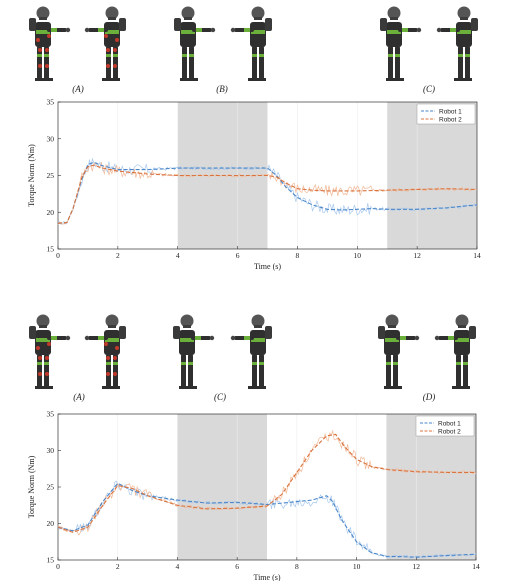  Describe the element at coordinates (222, 487) in the screenshot. I see `shaded-phase-region` at that location.